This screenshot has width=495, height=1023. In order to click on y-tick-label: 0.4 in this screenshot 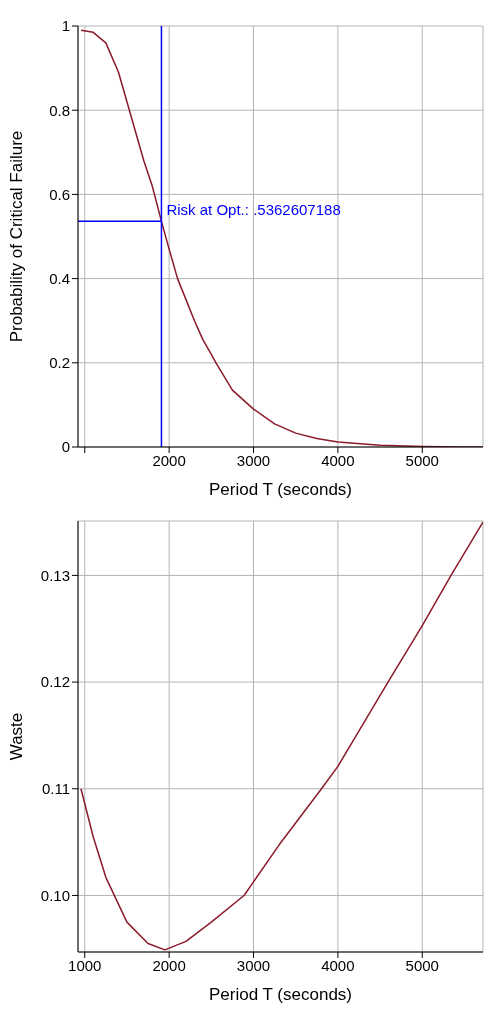, I will do `click(59, 278)`.